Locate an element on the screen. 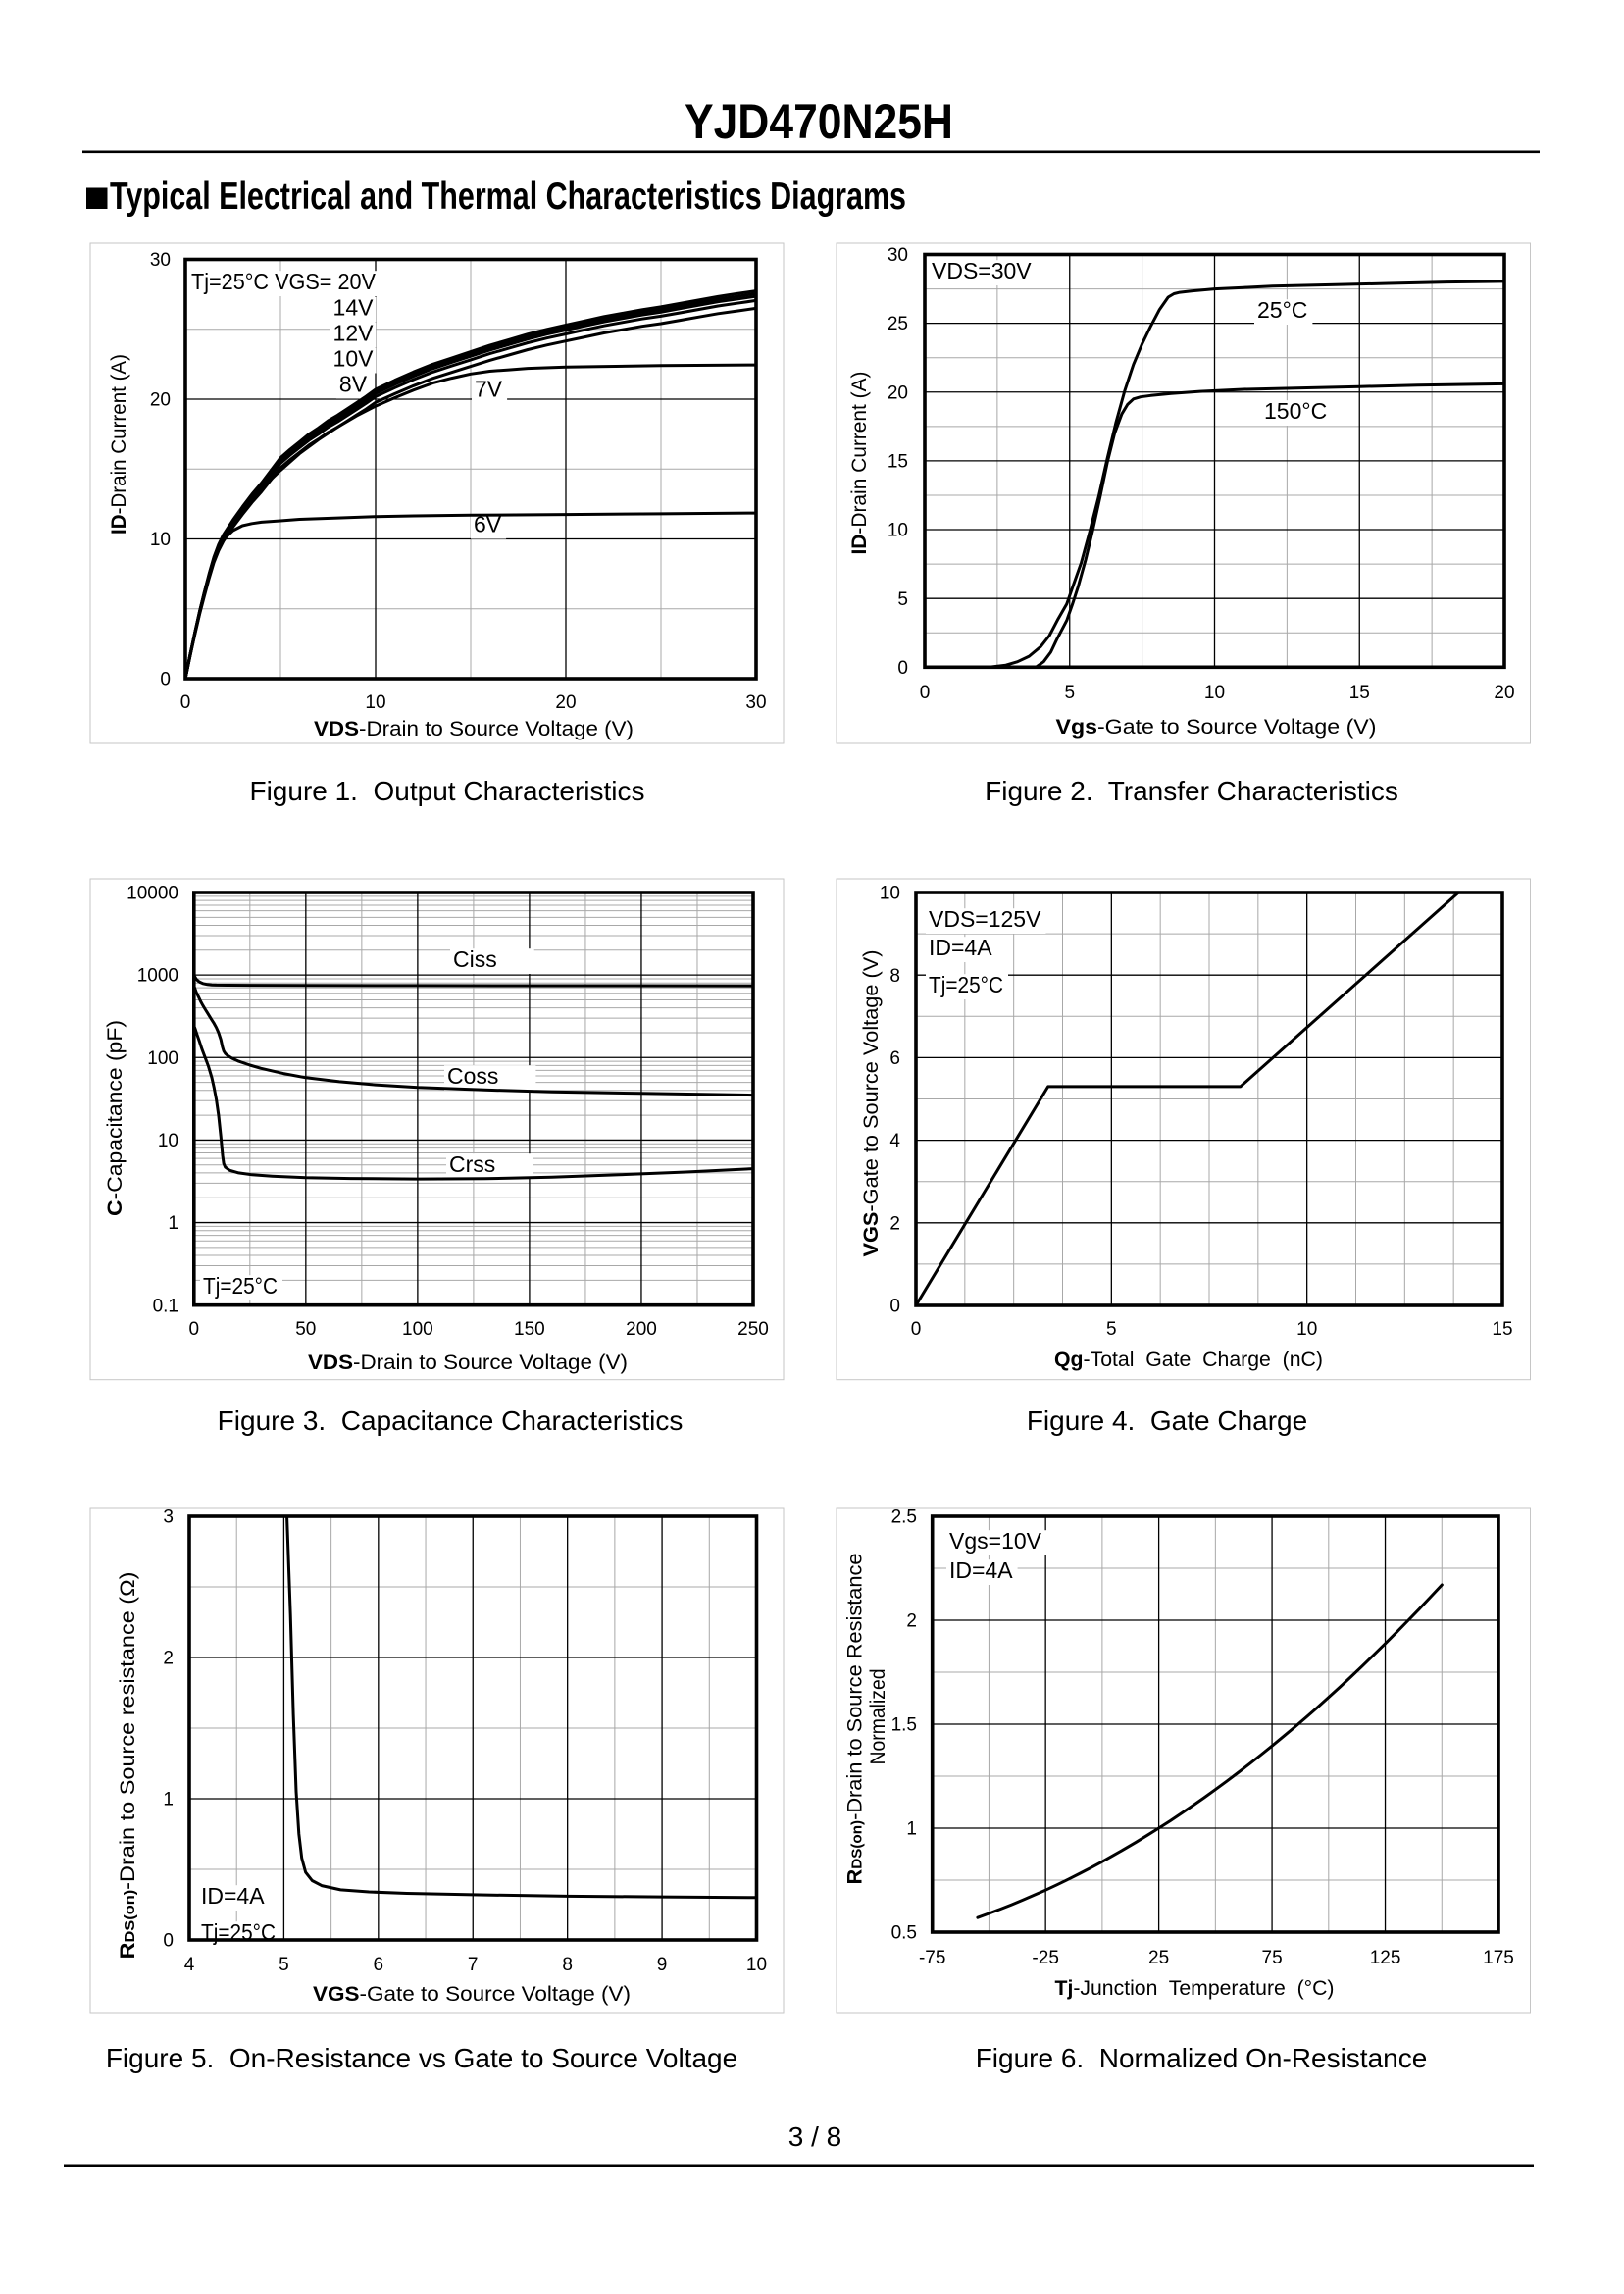  svg-text: 1.5 is located at coordinates (904, 1725).